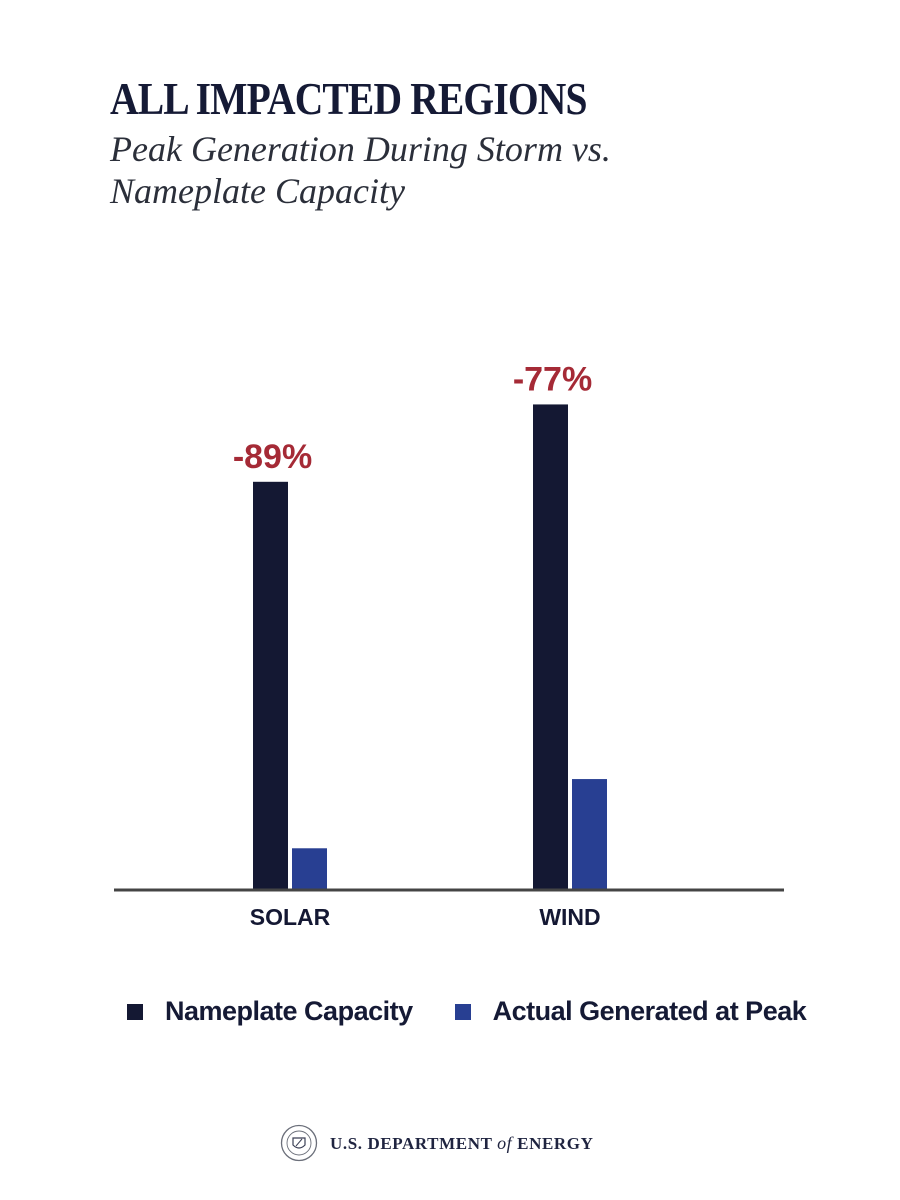 The width and height of the screenshot is (900, 1200). What do you see at coordinates (135, 1011) in the screenshot?
I see `legend-swatch-nameplate` at bounding box center [135, 1011].